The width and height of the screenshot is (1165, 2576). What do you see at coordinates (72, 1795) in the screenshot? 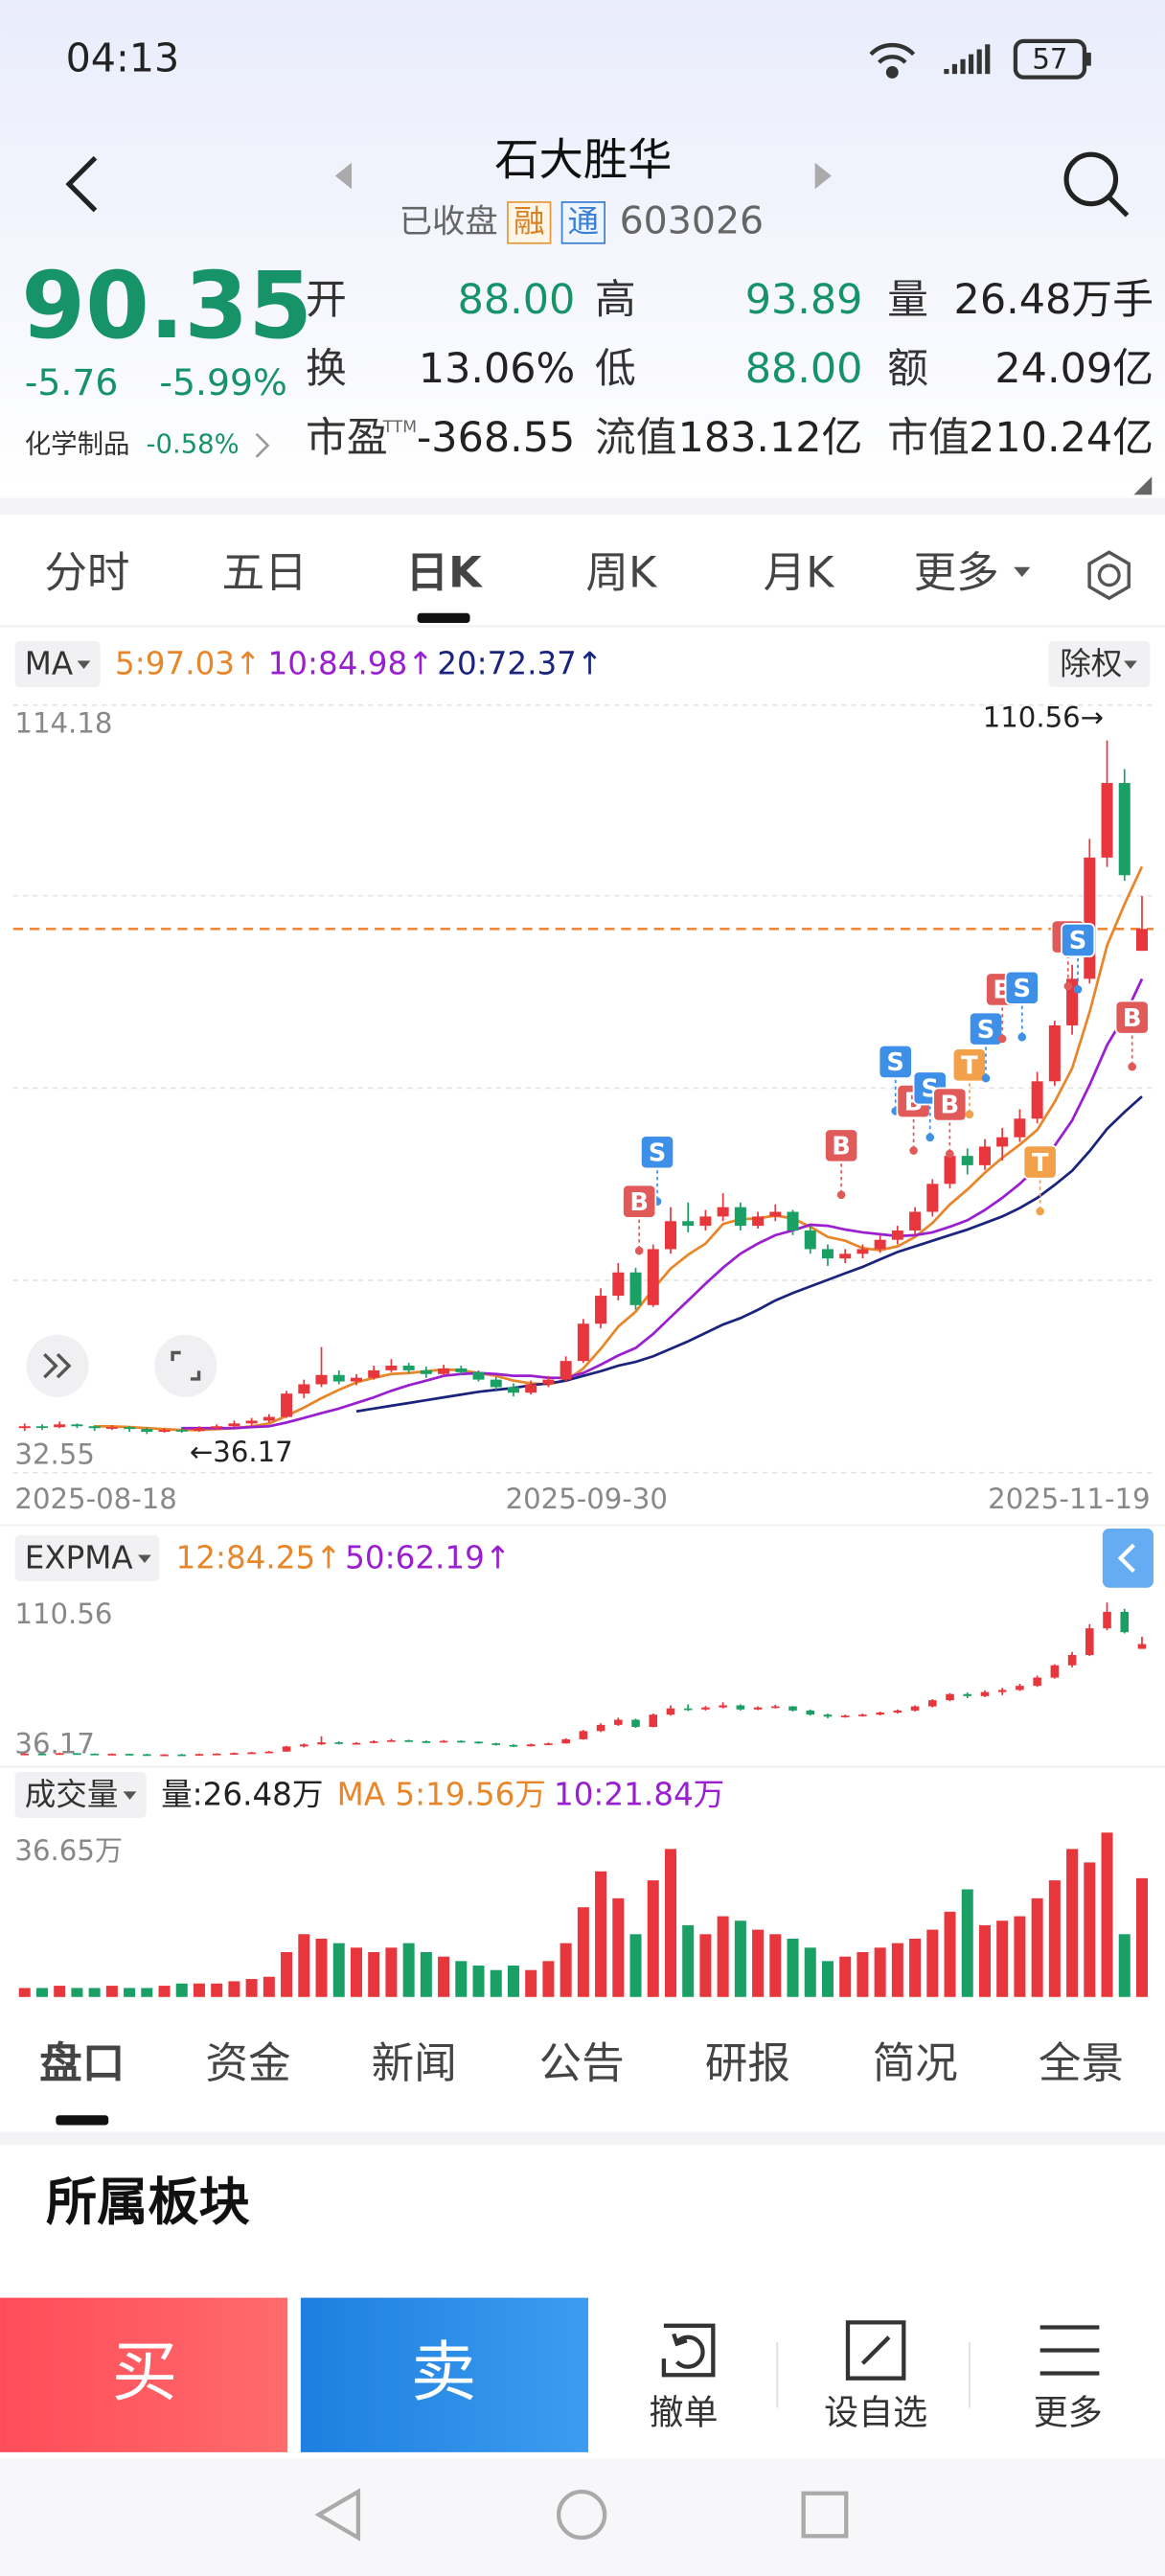
I see `indicator-name: 成交量` at bounding box center [72, 1795].